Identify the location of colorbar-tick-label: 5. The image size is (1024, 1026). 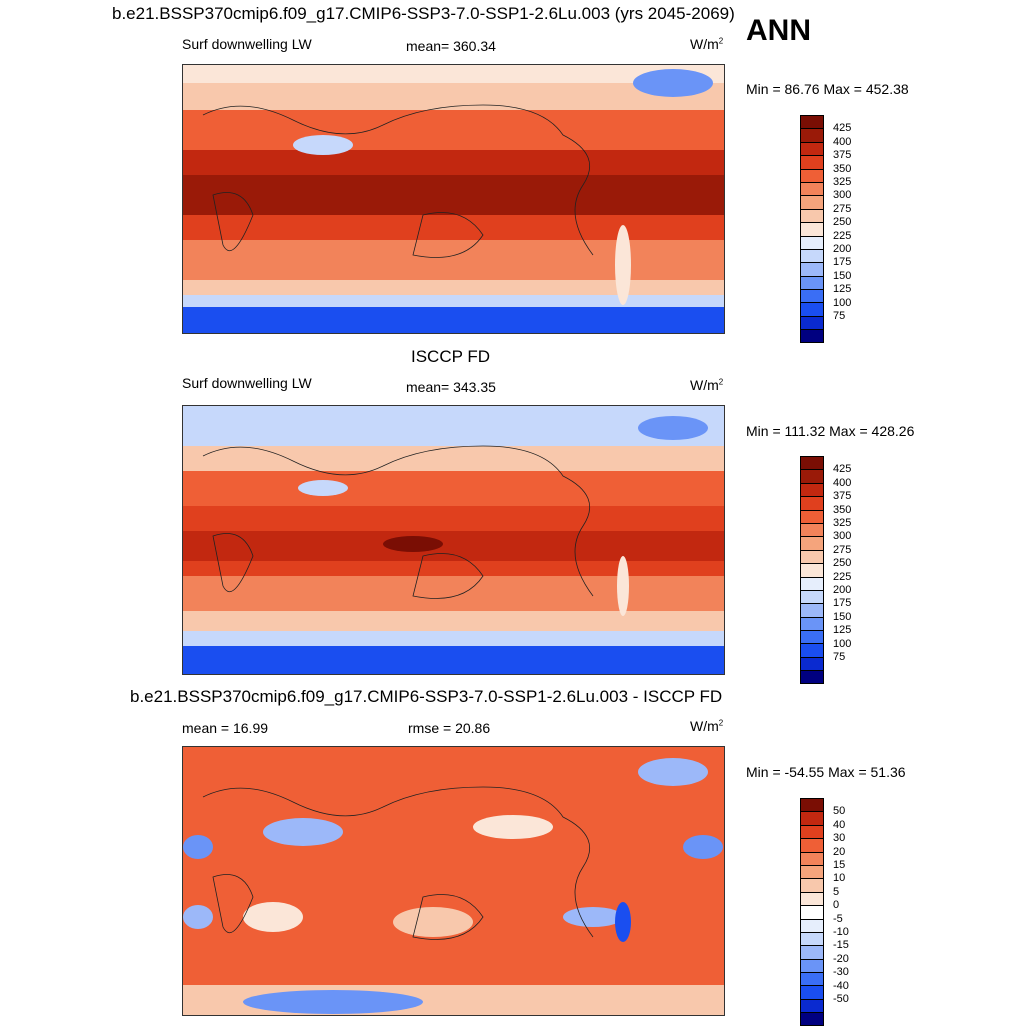
(836, 891).